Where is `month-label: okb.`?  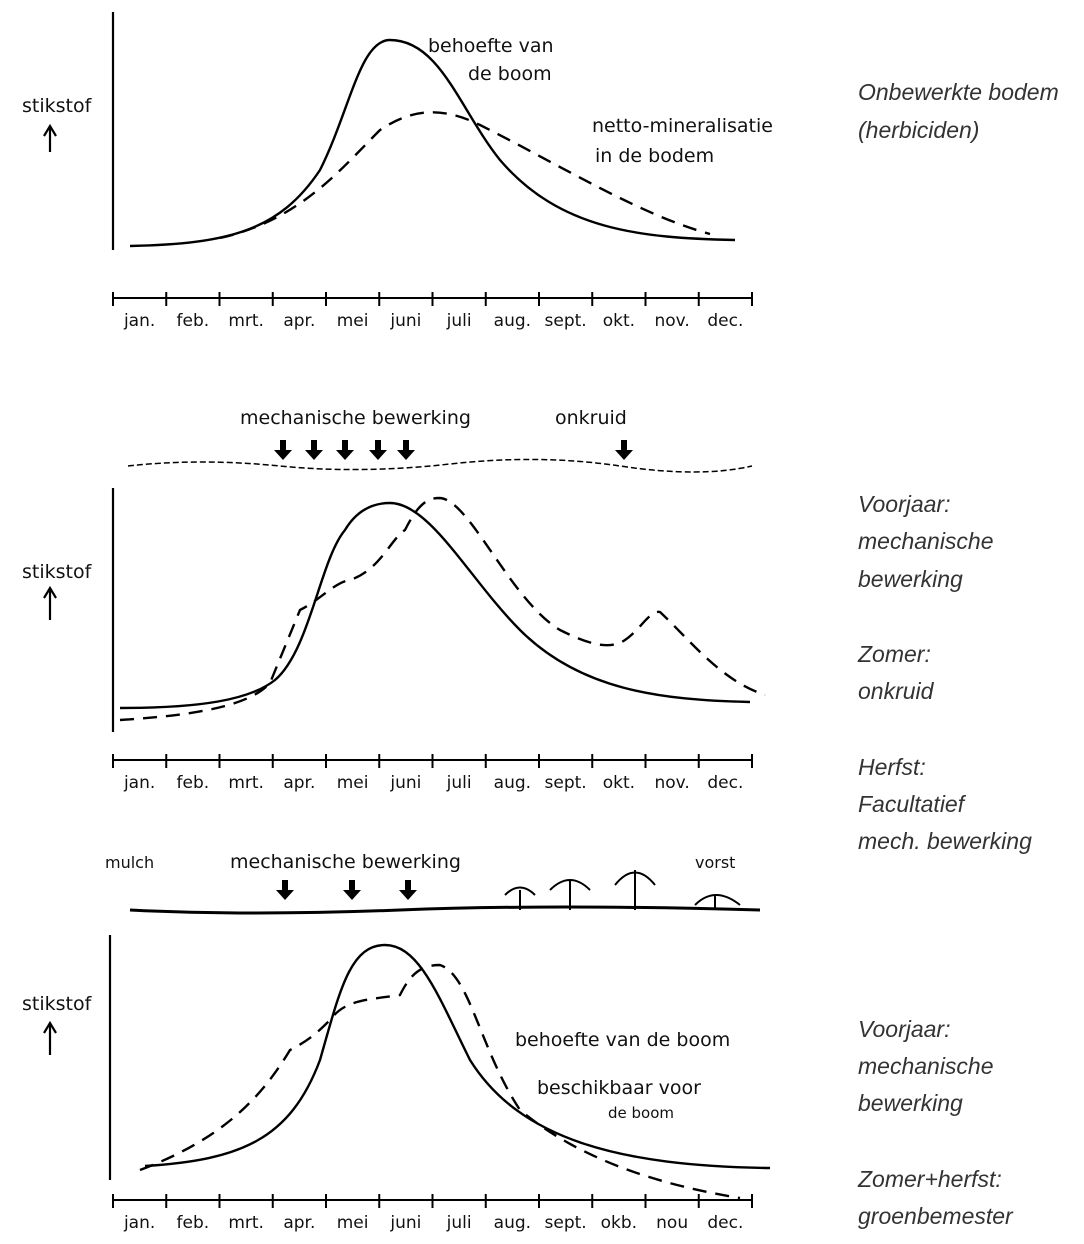
month-label: okb. is located at coordinates (619, 1223).